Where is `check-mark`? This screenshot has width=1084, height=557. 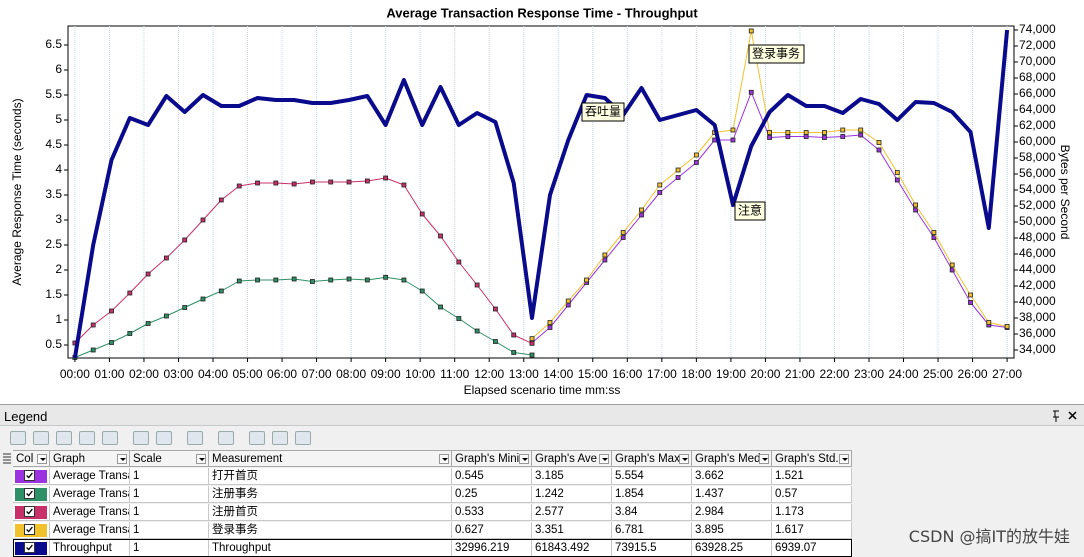 check-mark is located at coordinates (29, 547).